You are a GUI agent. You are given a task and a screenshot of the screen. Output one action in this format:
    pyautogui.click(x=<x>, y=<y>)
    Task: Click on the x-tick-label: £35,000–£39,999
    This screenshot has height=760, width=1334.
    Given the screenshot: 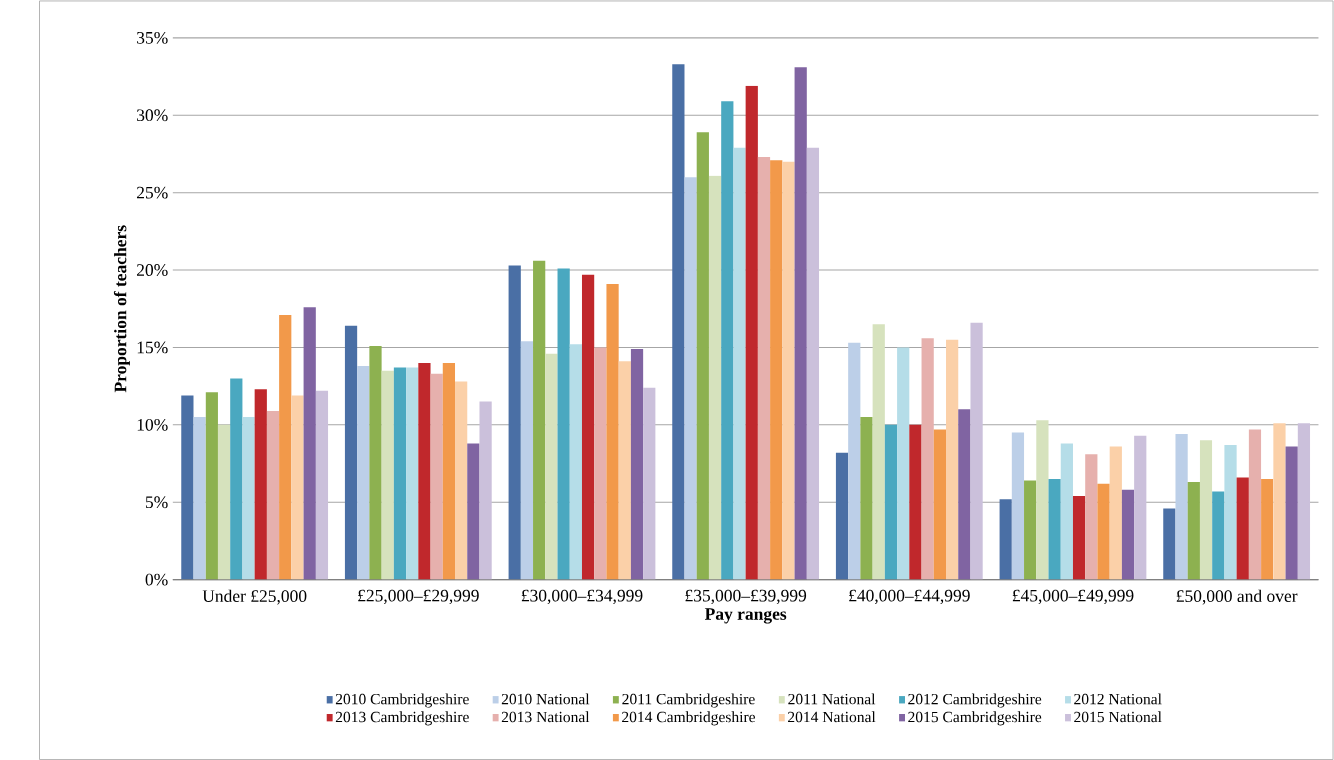 What is the action you would take?
    pyautogui.click(x=746, y=596)
    